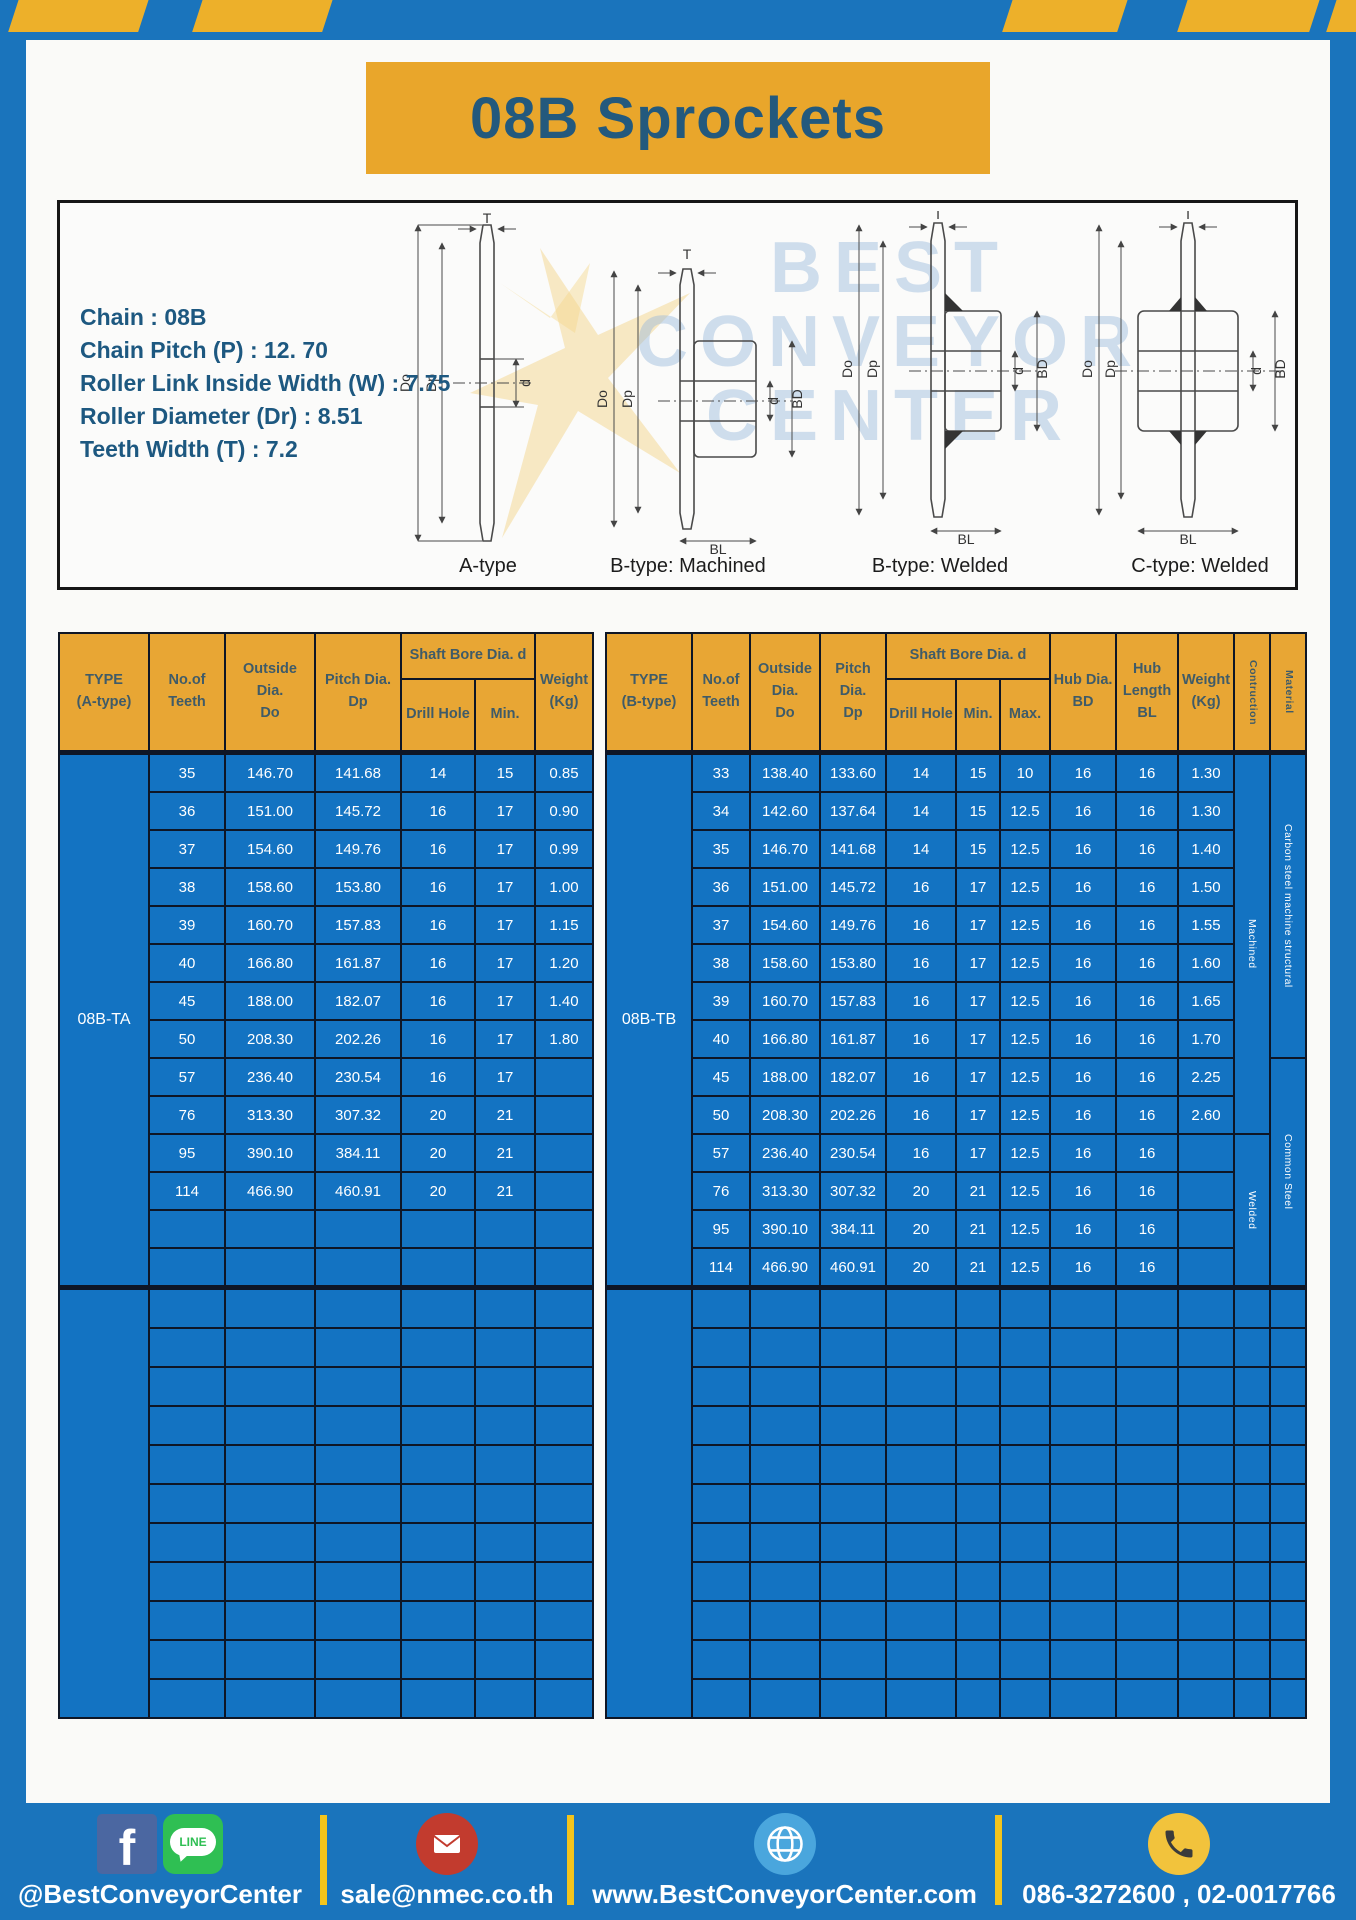 This screenshot has height=1920, width=1356. I want to click on footer-phone-group: 086-3272600 , 02-0017766, so click(1179, 1861).